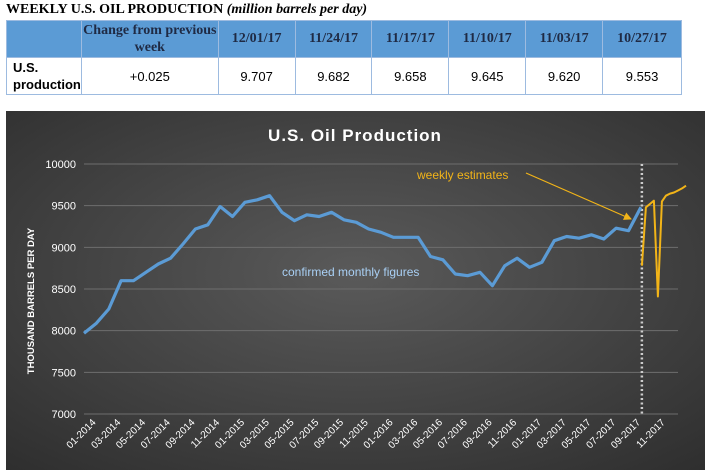 The image size is (711, 473). Describe the element at coordinates (355, 135) in the screenshot. I see `chart-title: U.S. Oil Production` at that location.